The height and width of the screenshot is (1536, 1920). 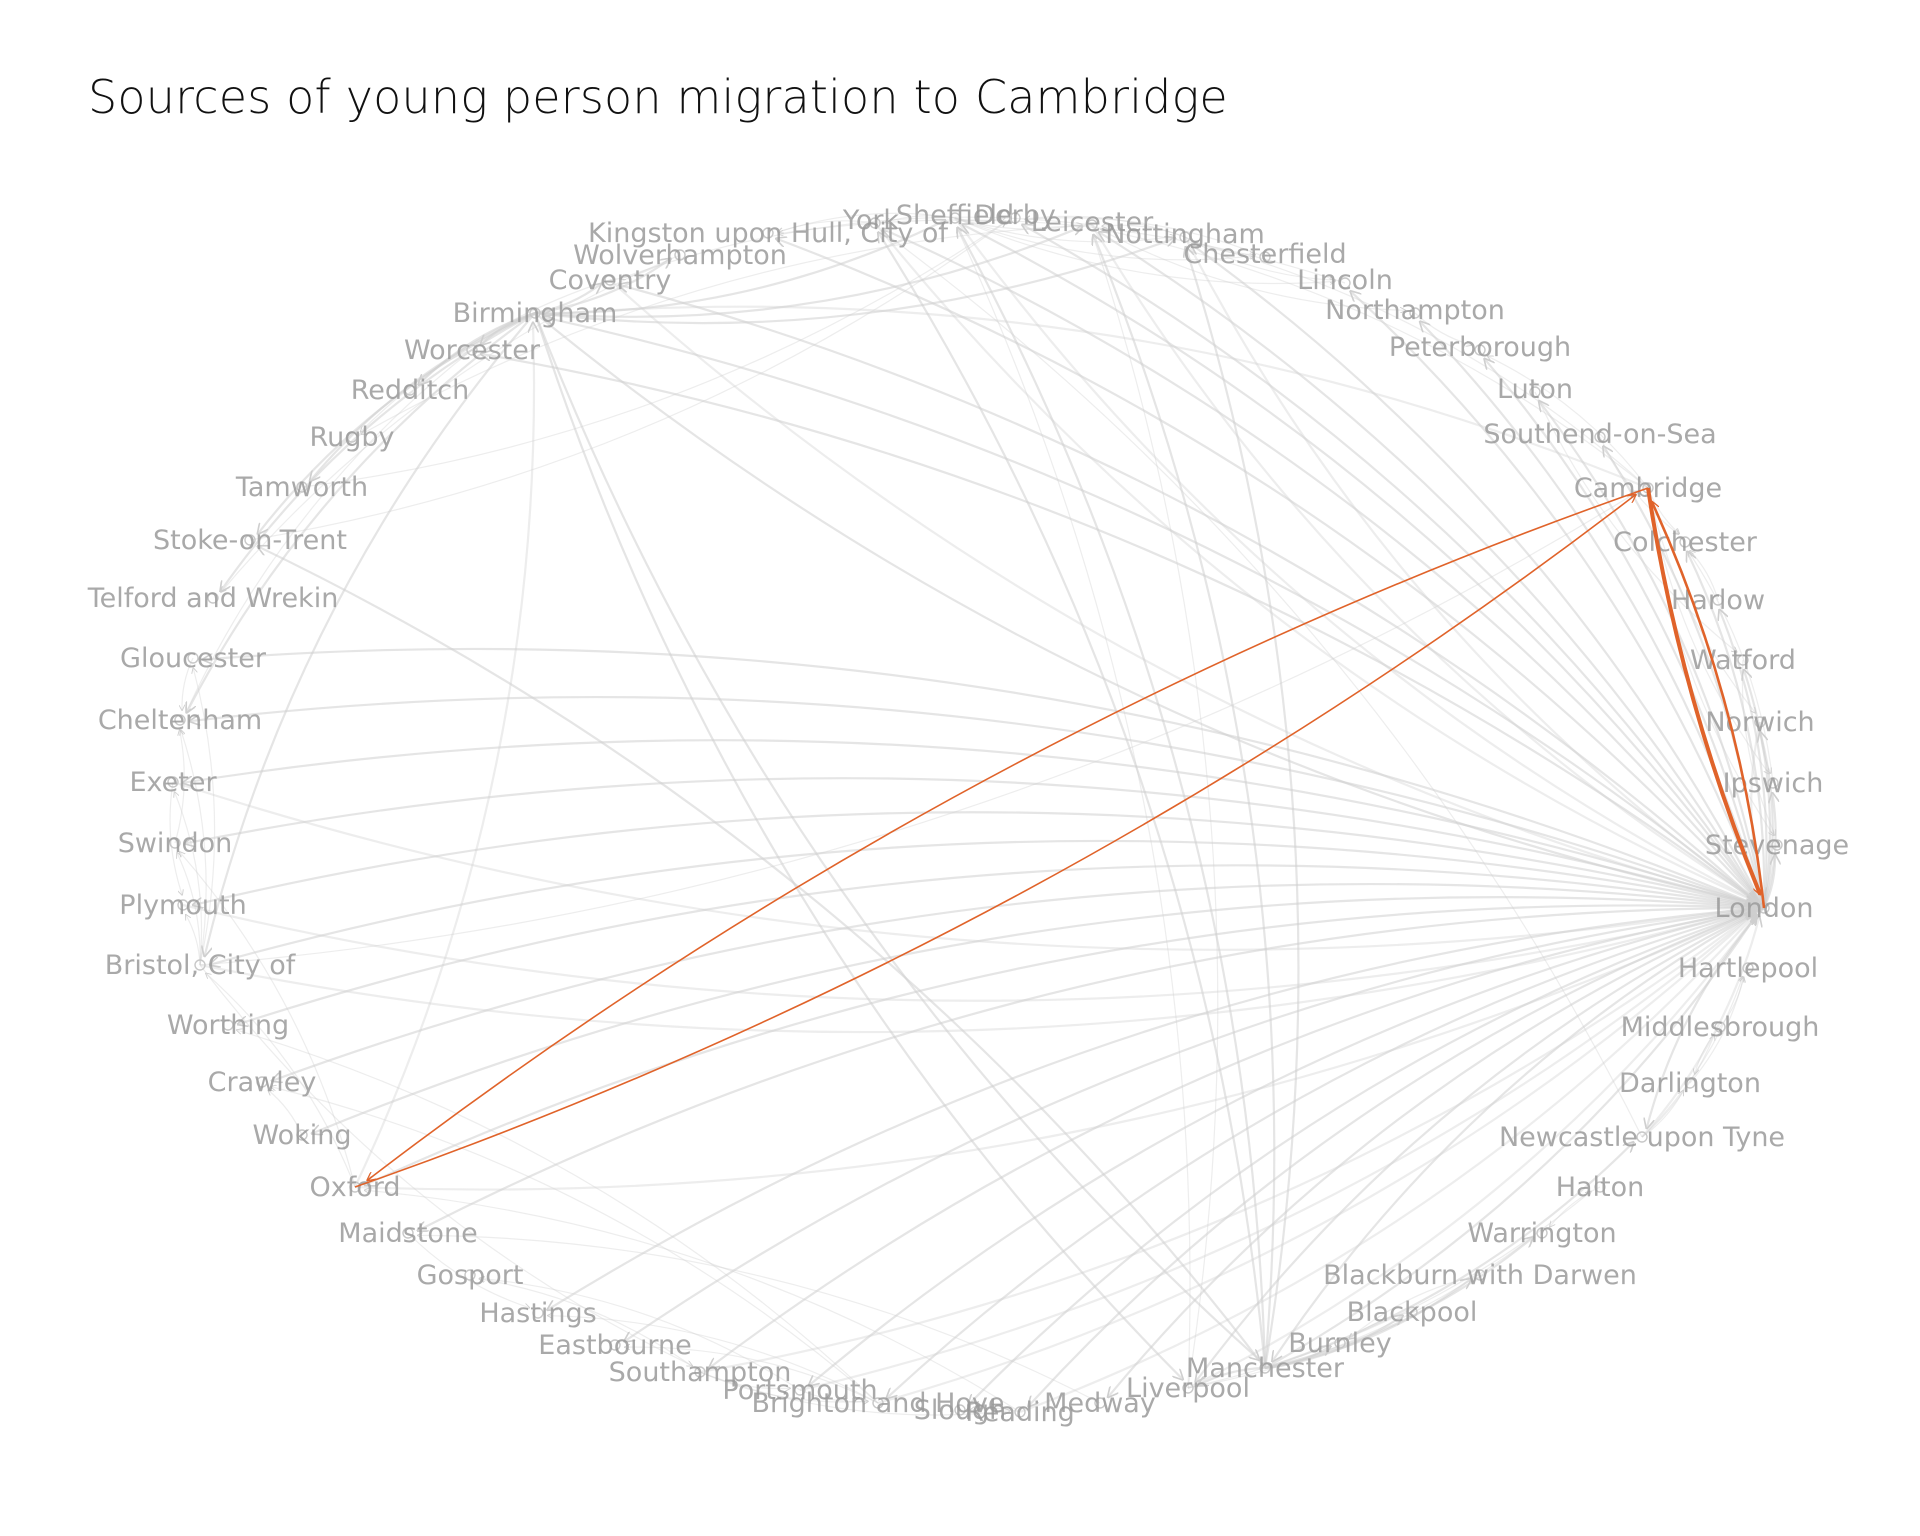 I want to click on node-leicester, so click(x=1092, y=225).